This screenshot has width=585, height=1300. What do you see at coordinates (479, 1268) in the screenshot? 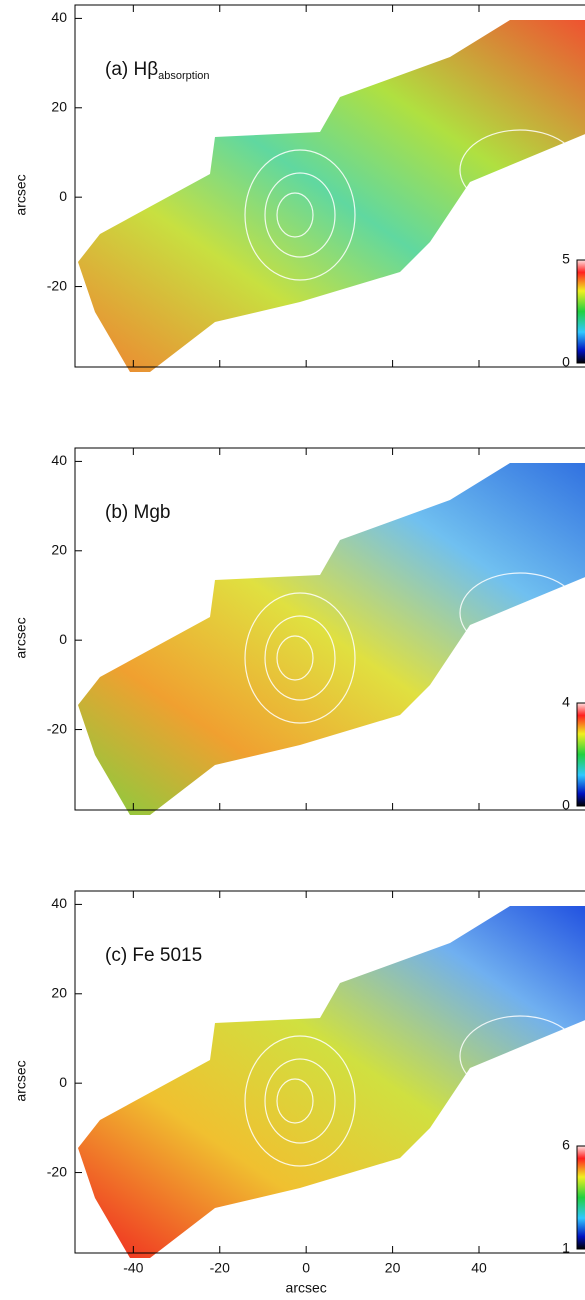
I see `x-tick-label: 40` at bounding box center [479, 1268].